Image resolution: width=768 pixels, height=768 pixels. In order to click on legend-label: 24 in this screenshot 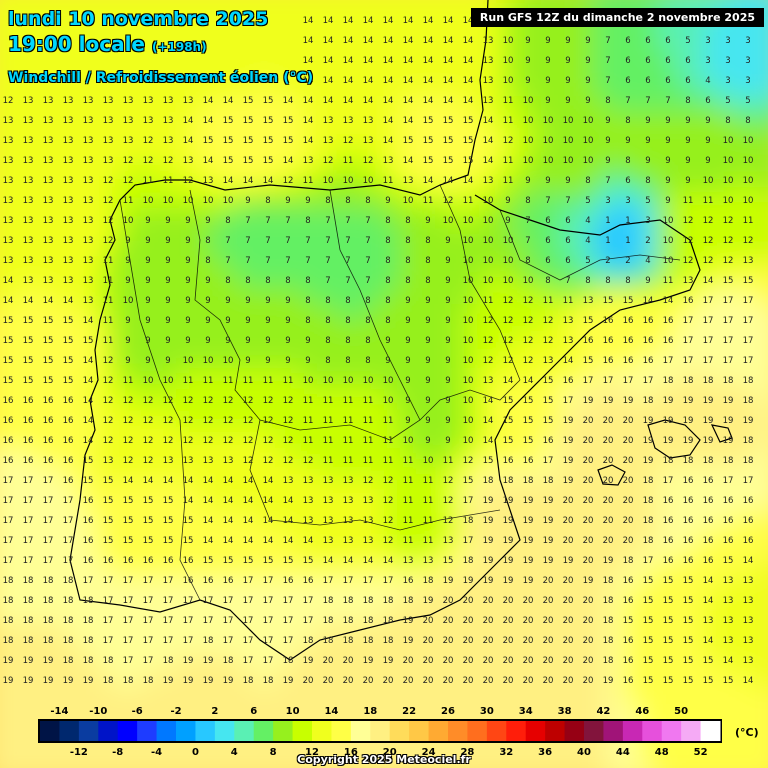, I will do `click(429, 752)`.